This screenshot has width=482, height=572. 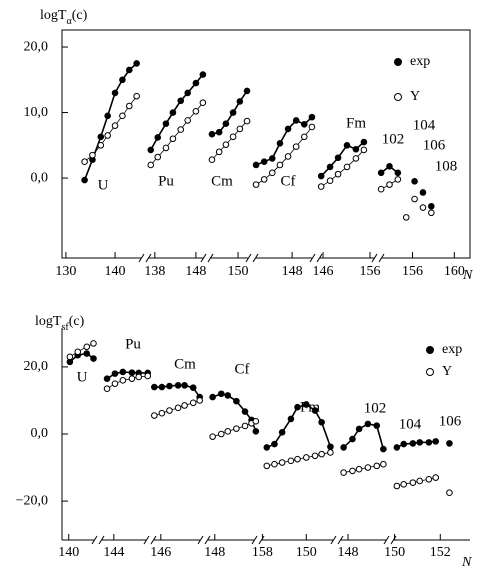 I want to click on x-tick-label: 140, so click(x=115, y=271).